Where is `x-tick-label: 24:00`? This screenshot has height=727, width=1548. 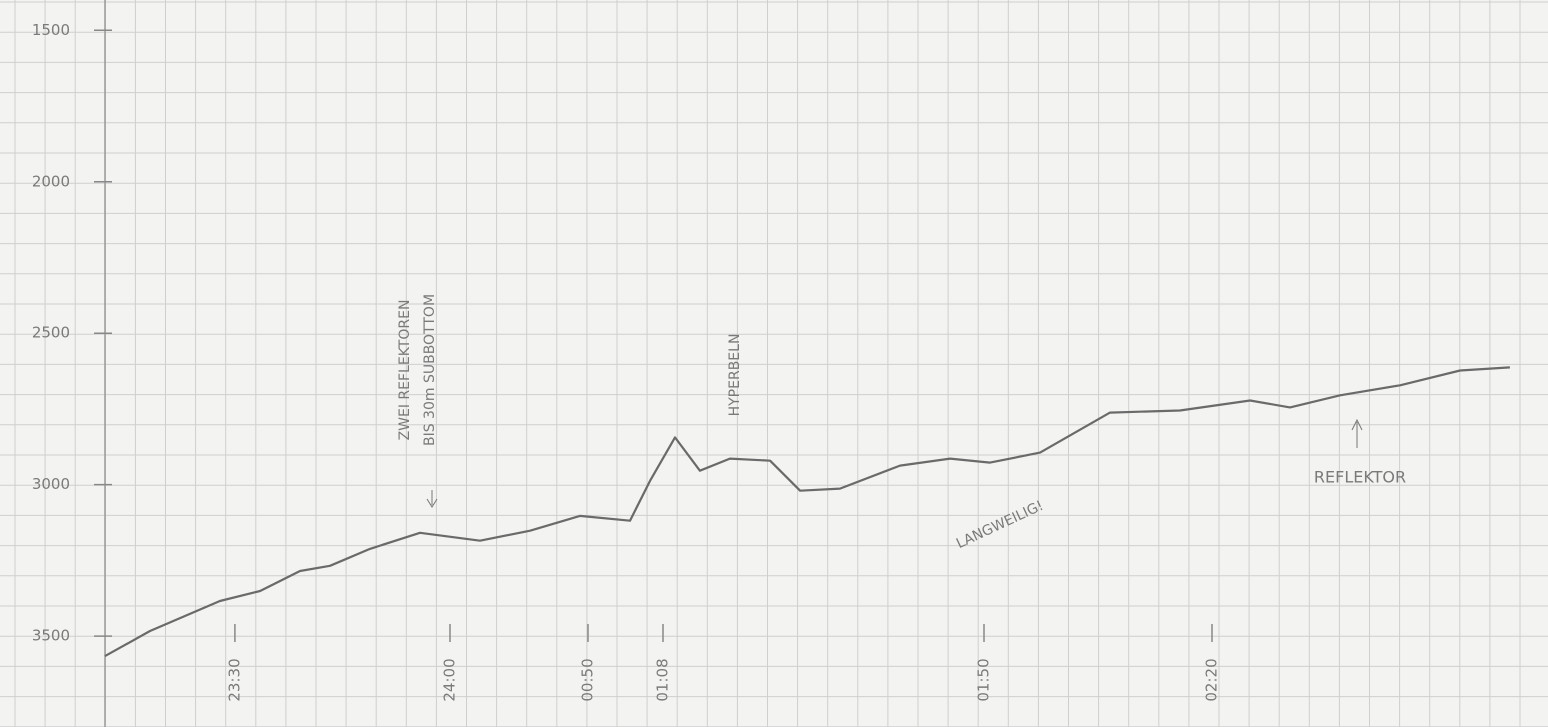
x-tick-label: 24:00 is located at coordinates (450, 679).